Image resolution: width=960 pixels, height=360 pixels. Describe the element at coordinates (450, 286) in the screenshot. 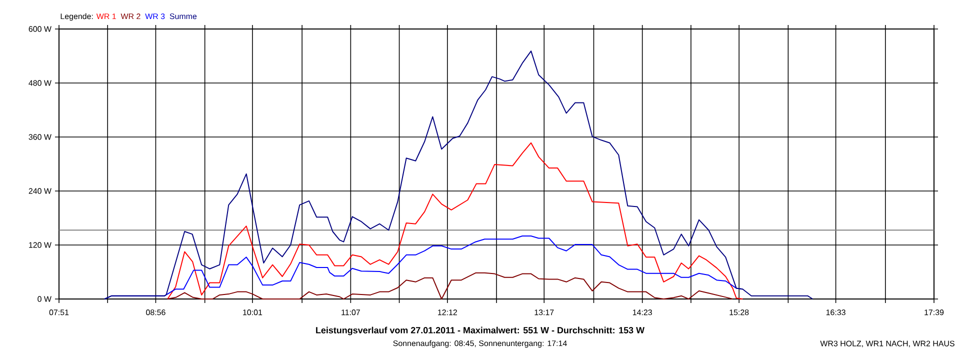

I see `line-series` at that location.